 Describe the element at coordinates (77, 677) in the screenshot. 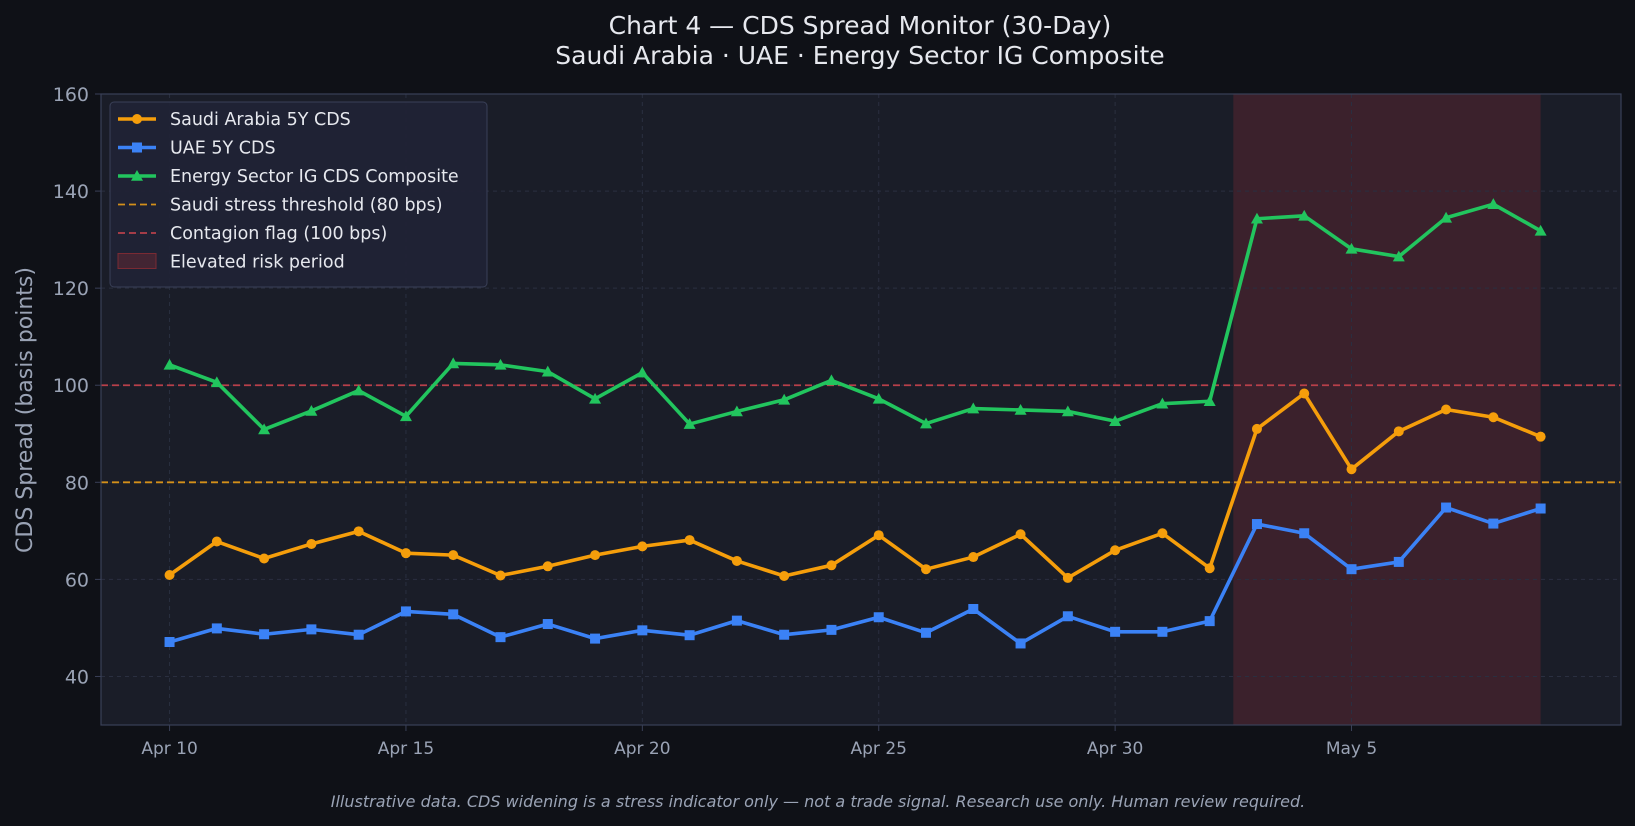

I see `y-tick-label: 40` at that location.